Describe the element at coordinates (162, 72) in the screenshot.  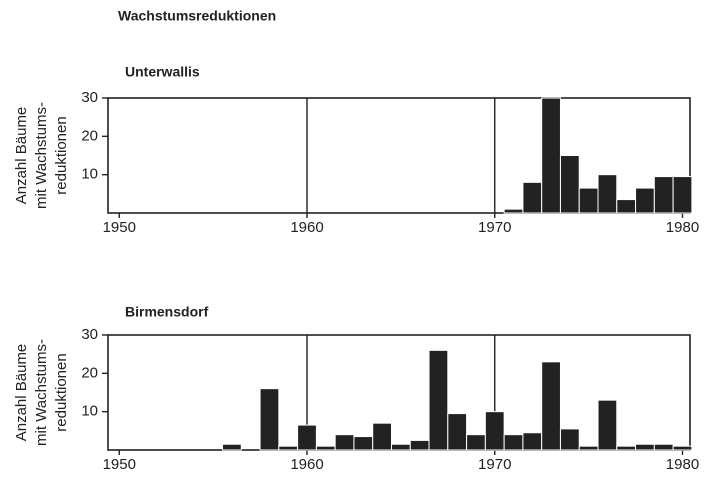
I see `panel-title: Unterwallis` at that location.